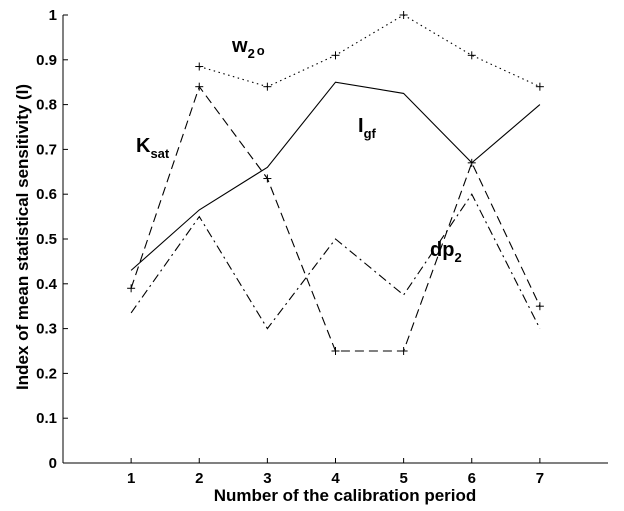 This screenshot has width=624, height=511. Describe the element at coordinates (46, 329) in the screenshot. I see `y-tick-label: 0.3` at that location.